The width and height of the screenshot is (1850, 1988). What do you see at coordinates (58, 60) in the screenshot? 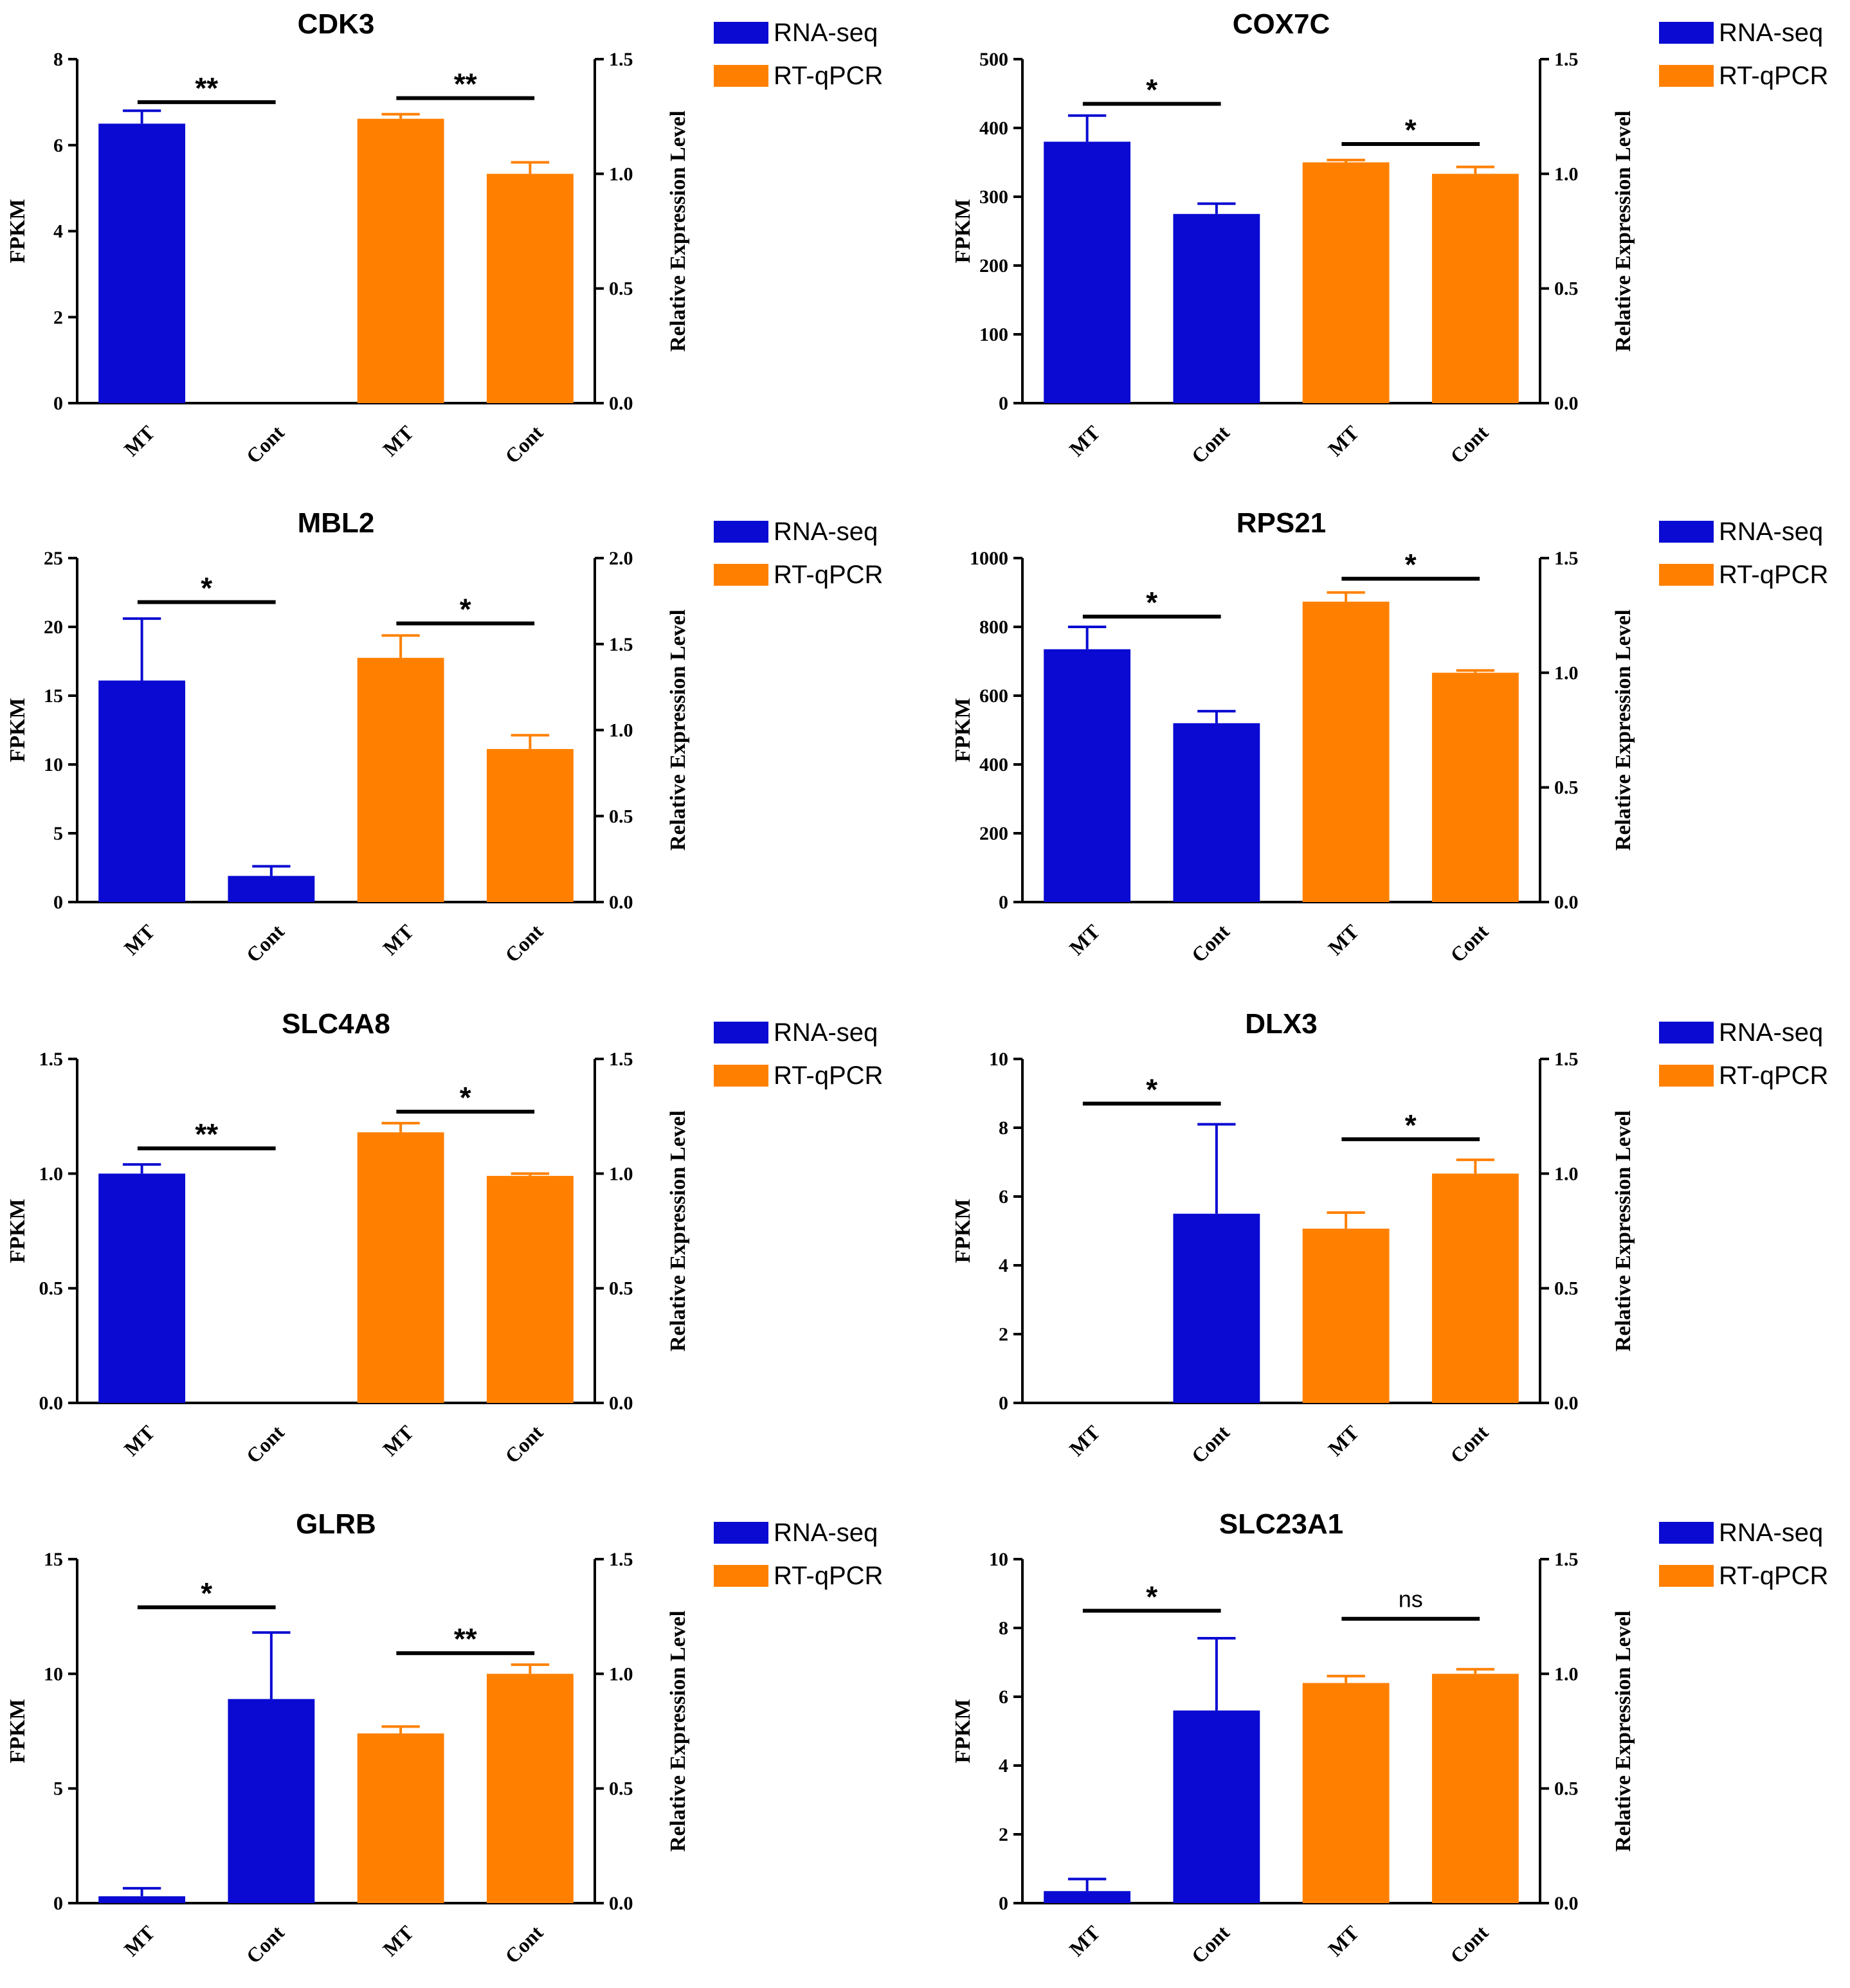
I see `left-tick-label: 8` at bounding box center [58, 60].